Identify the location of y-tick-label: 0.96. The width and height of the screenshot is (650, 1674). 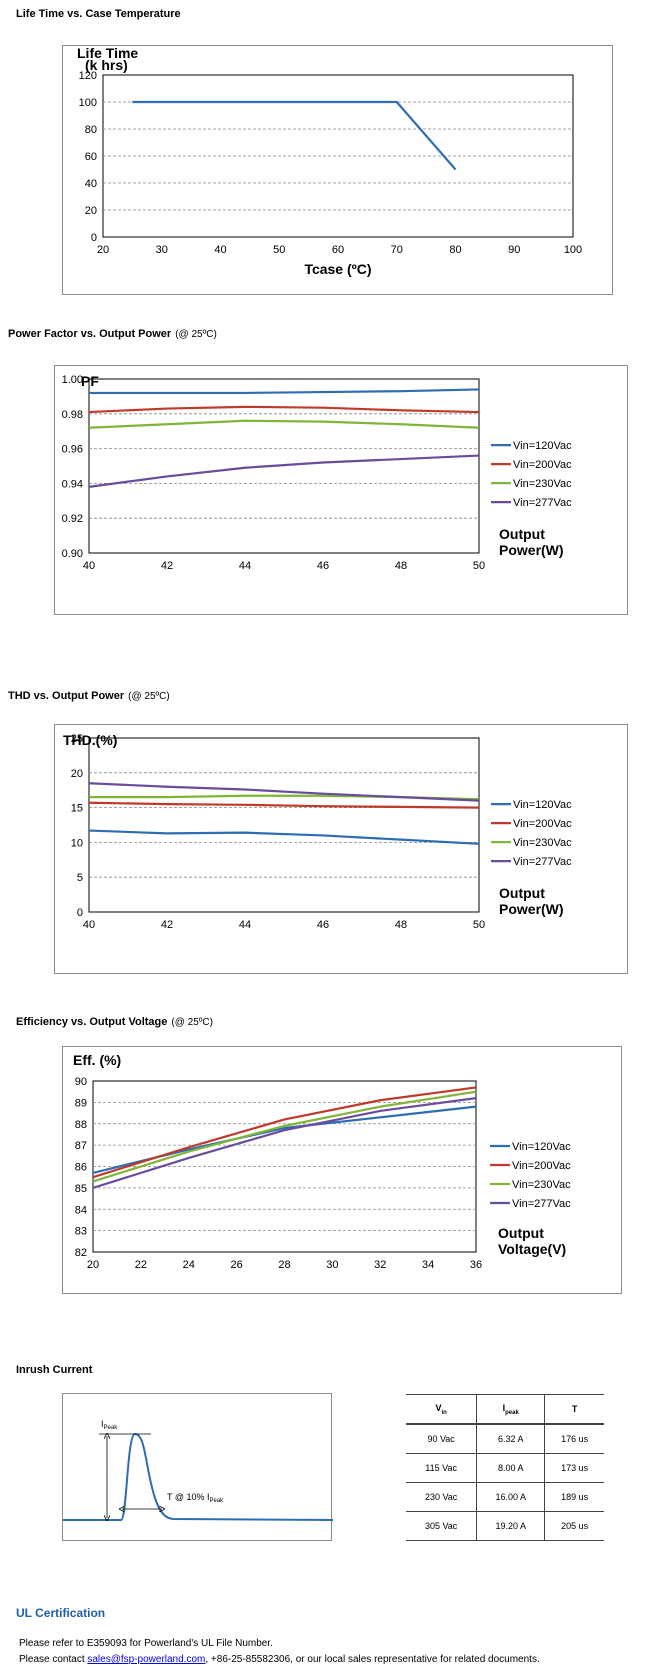
(72, 450).